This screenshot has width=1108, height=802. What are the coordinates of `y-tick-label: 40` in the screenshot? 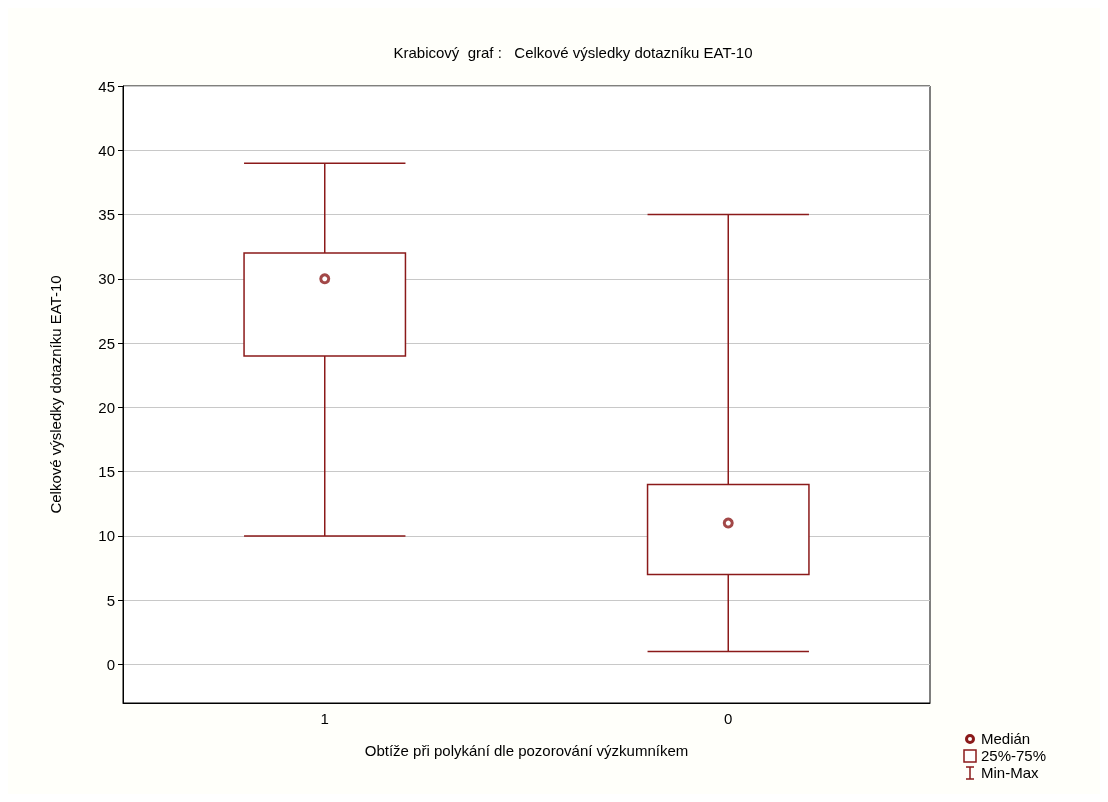 It's located at (106, 150).